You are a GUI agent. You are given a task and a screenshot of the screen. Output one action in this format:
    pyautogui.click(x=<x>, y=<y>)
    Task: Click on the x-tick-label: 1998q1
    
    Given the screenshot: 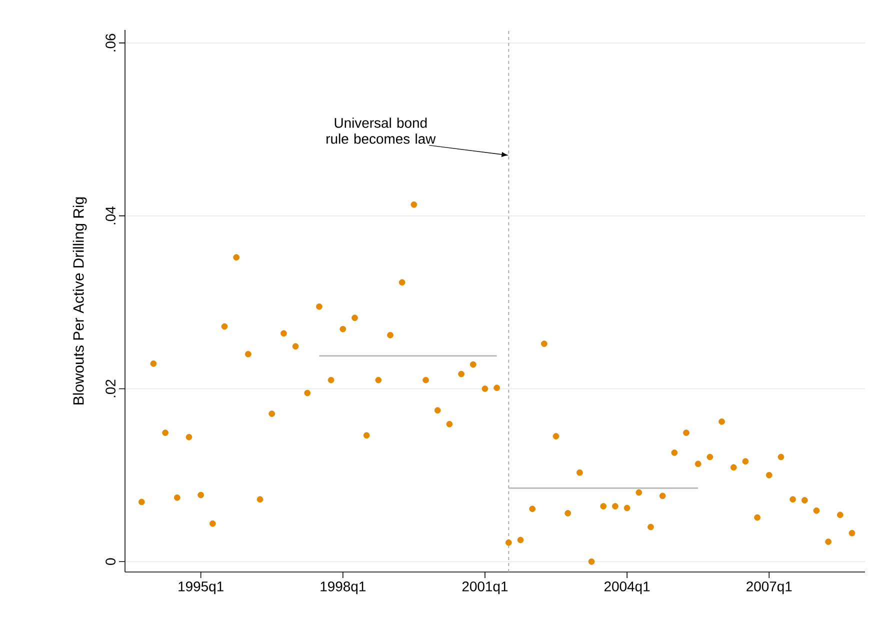 What is the action you would take?
    pyautogui.click(x=343, y=587)
    